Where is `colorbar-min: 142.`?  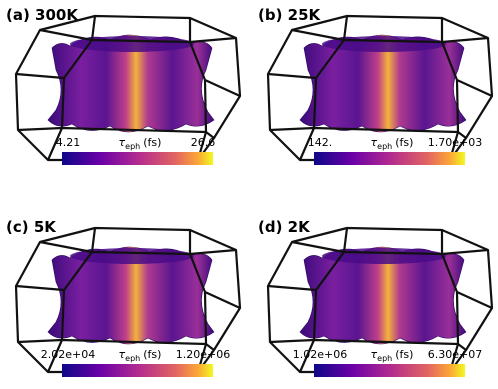 colorbar-min: 142. is located at coordinates (320, 142).